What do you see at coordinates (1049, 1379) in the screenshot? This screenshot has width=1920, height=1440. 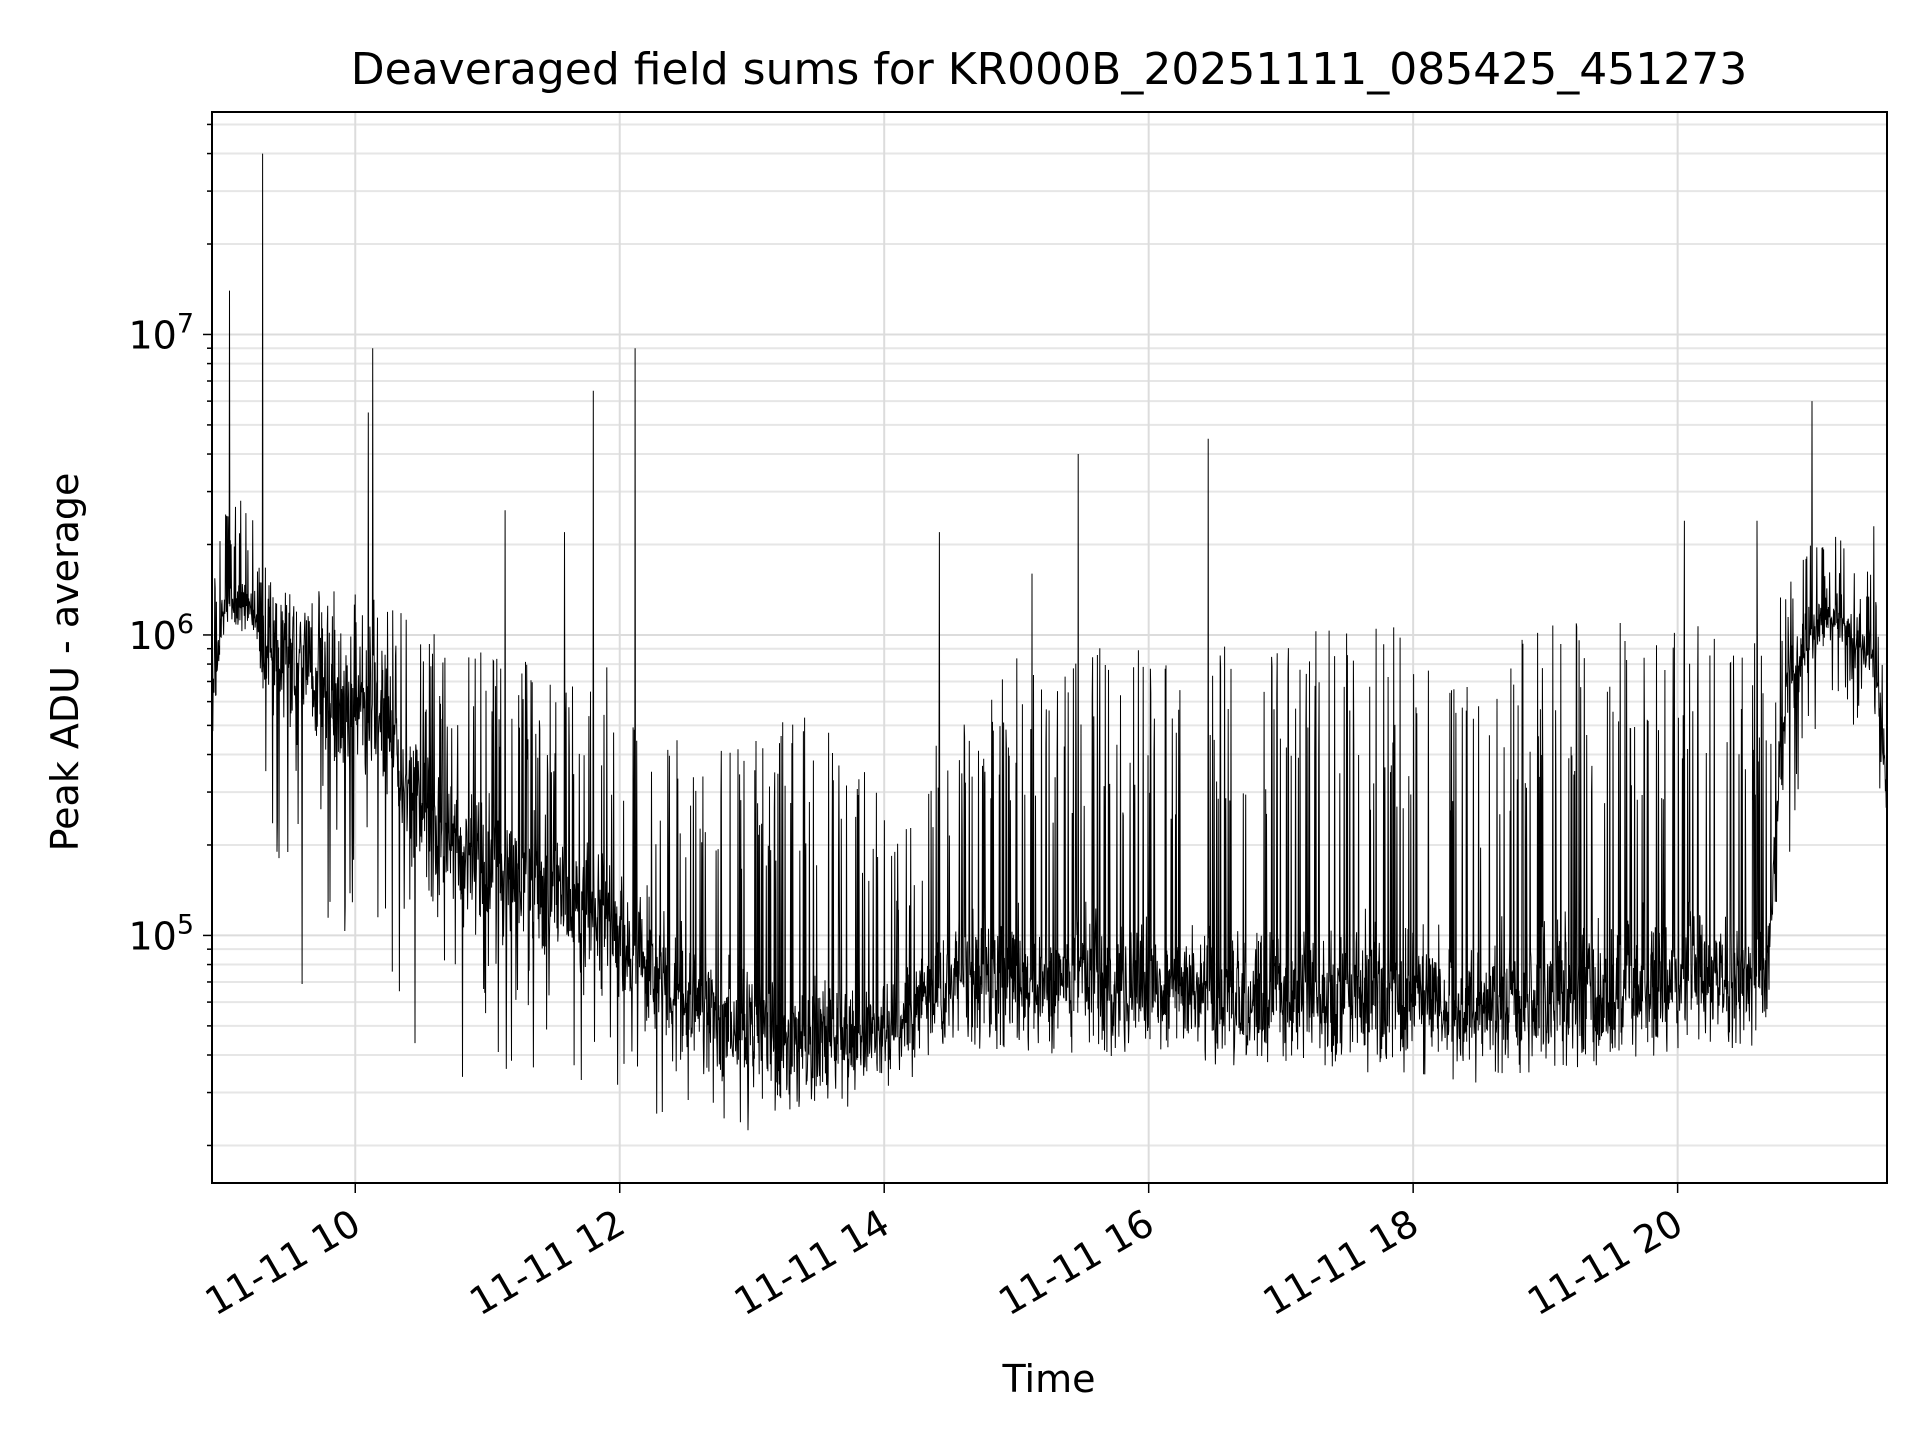 I see `x-axis-label: Time` at bounding box center [1049, 1379].